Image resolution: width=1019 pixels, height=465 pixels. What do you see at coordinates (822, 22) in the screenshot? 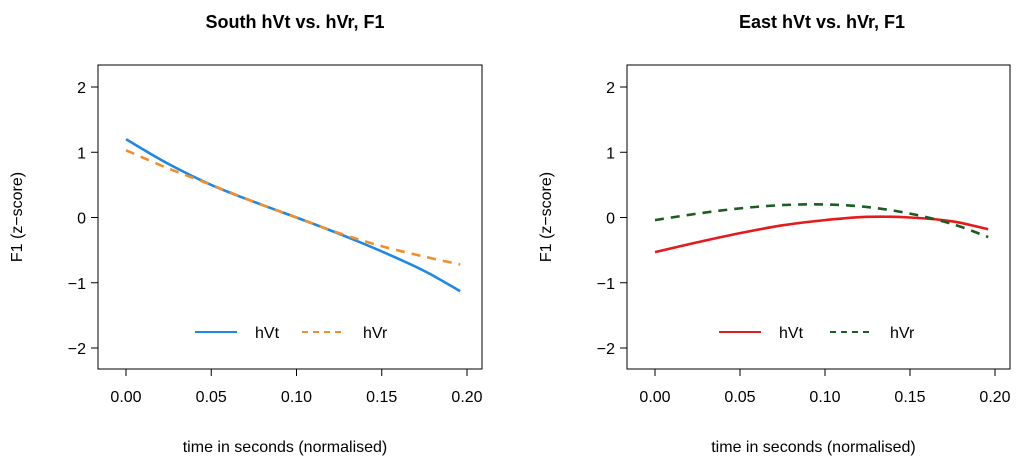
I see `chart-title: East hVt vs. hVr, F1` at bounding box center [822, 22].